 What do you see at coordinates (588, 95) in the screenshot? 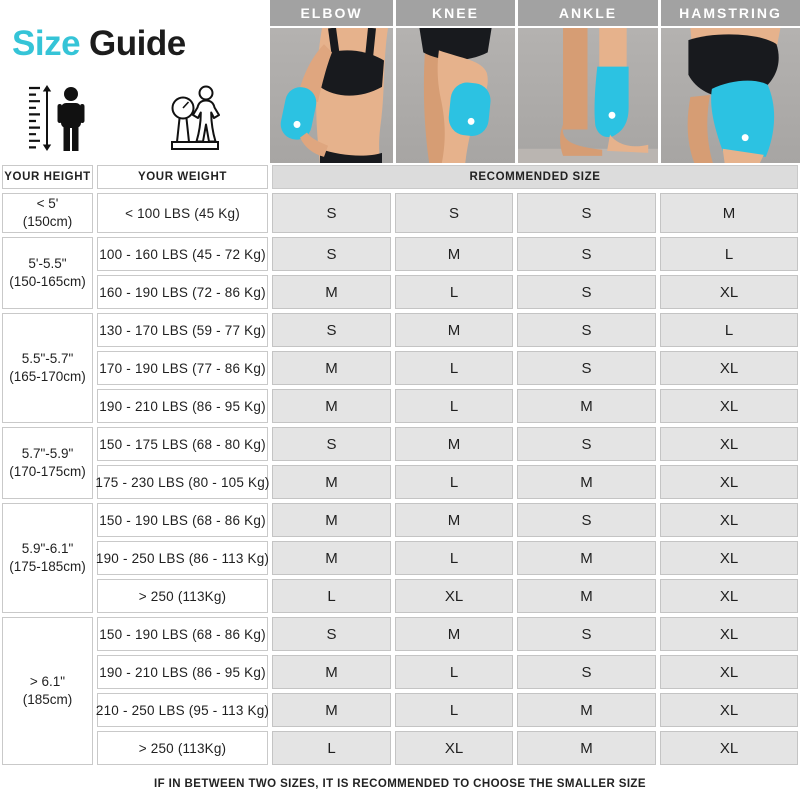
I see `ankle-product-photo` at bounding box center [588, 95].